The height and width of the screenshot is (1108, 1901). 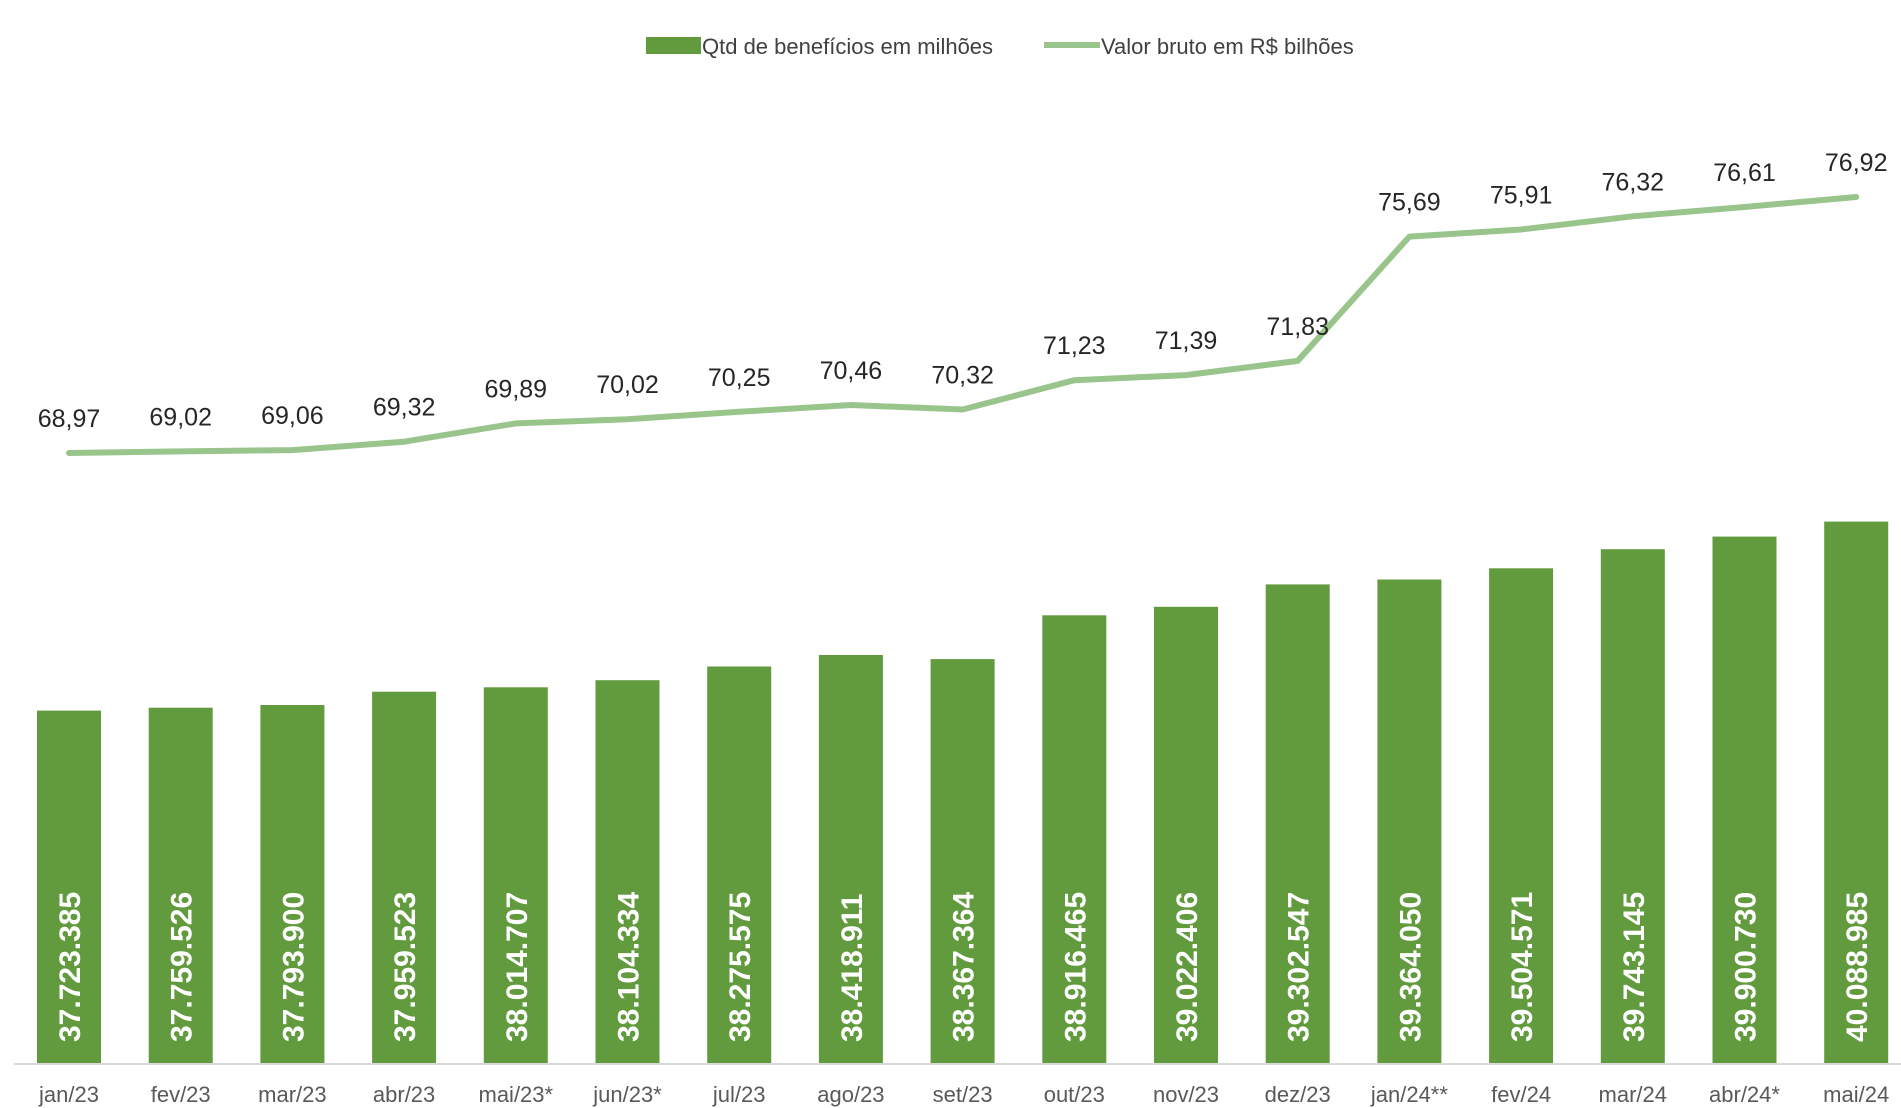 I want to click on x-tick-label: jul/23, so click(x=739, y=1094).